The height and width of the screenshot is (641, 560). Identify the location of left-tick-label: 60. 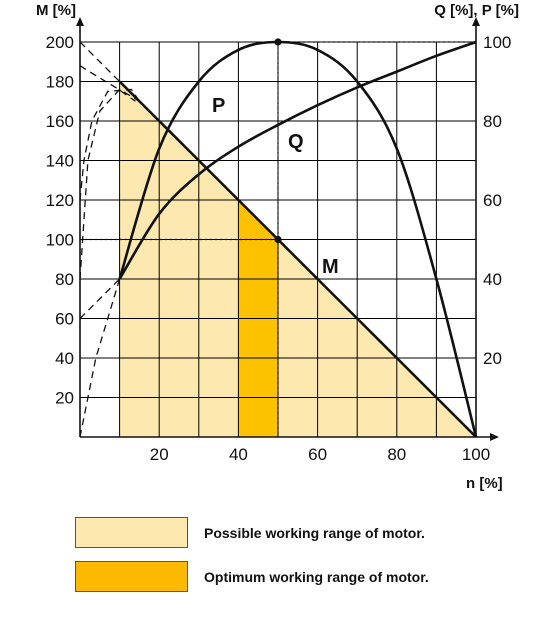
(64, 319).